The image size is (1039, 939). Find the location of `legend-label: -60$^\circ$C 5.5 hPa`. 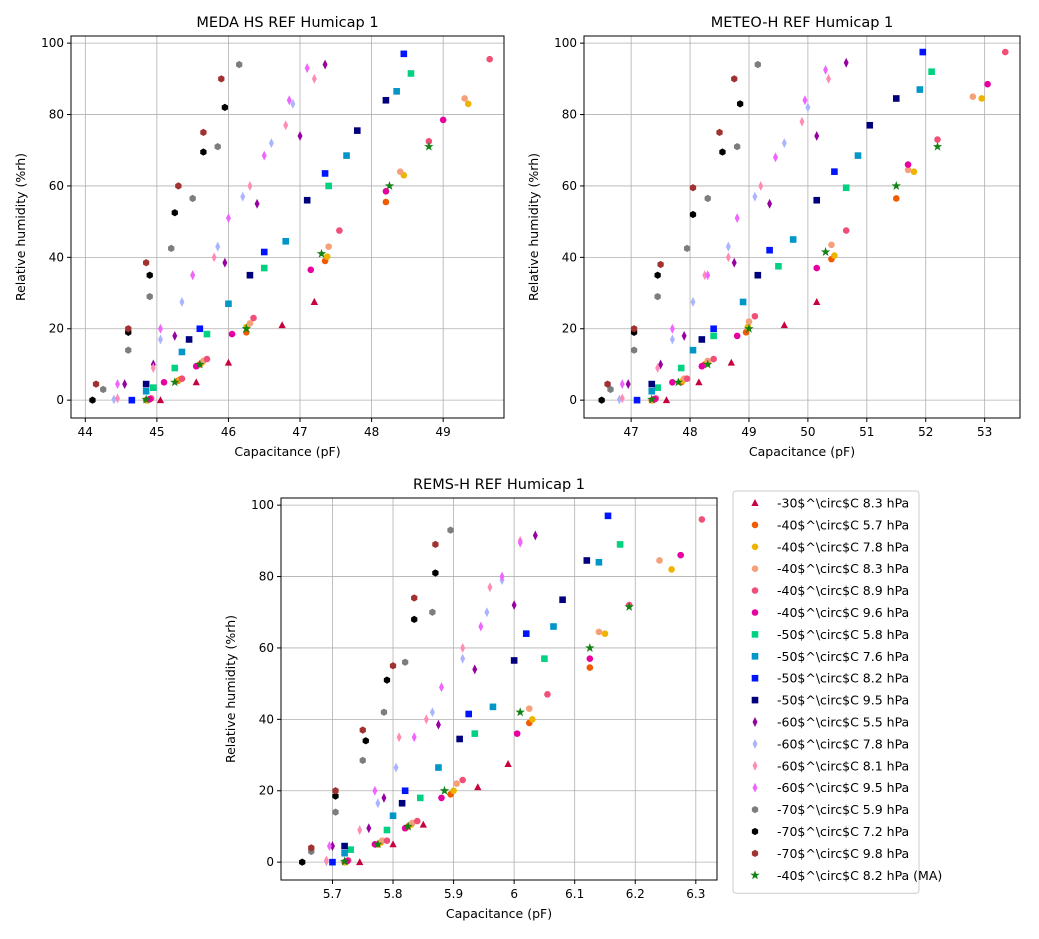

legend-label: -60$^\circ$C 5.5 hPa is located at coordinates (843, 722).